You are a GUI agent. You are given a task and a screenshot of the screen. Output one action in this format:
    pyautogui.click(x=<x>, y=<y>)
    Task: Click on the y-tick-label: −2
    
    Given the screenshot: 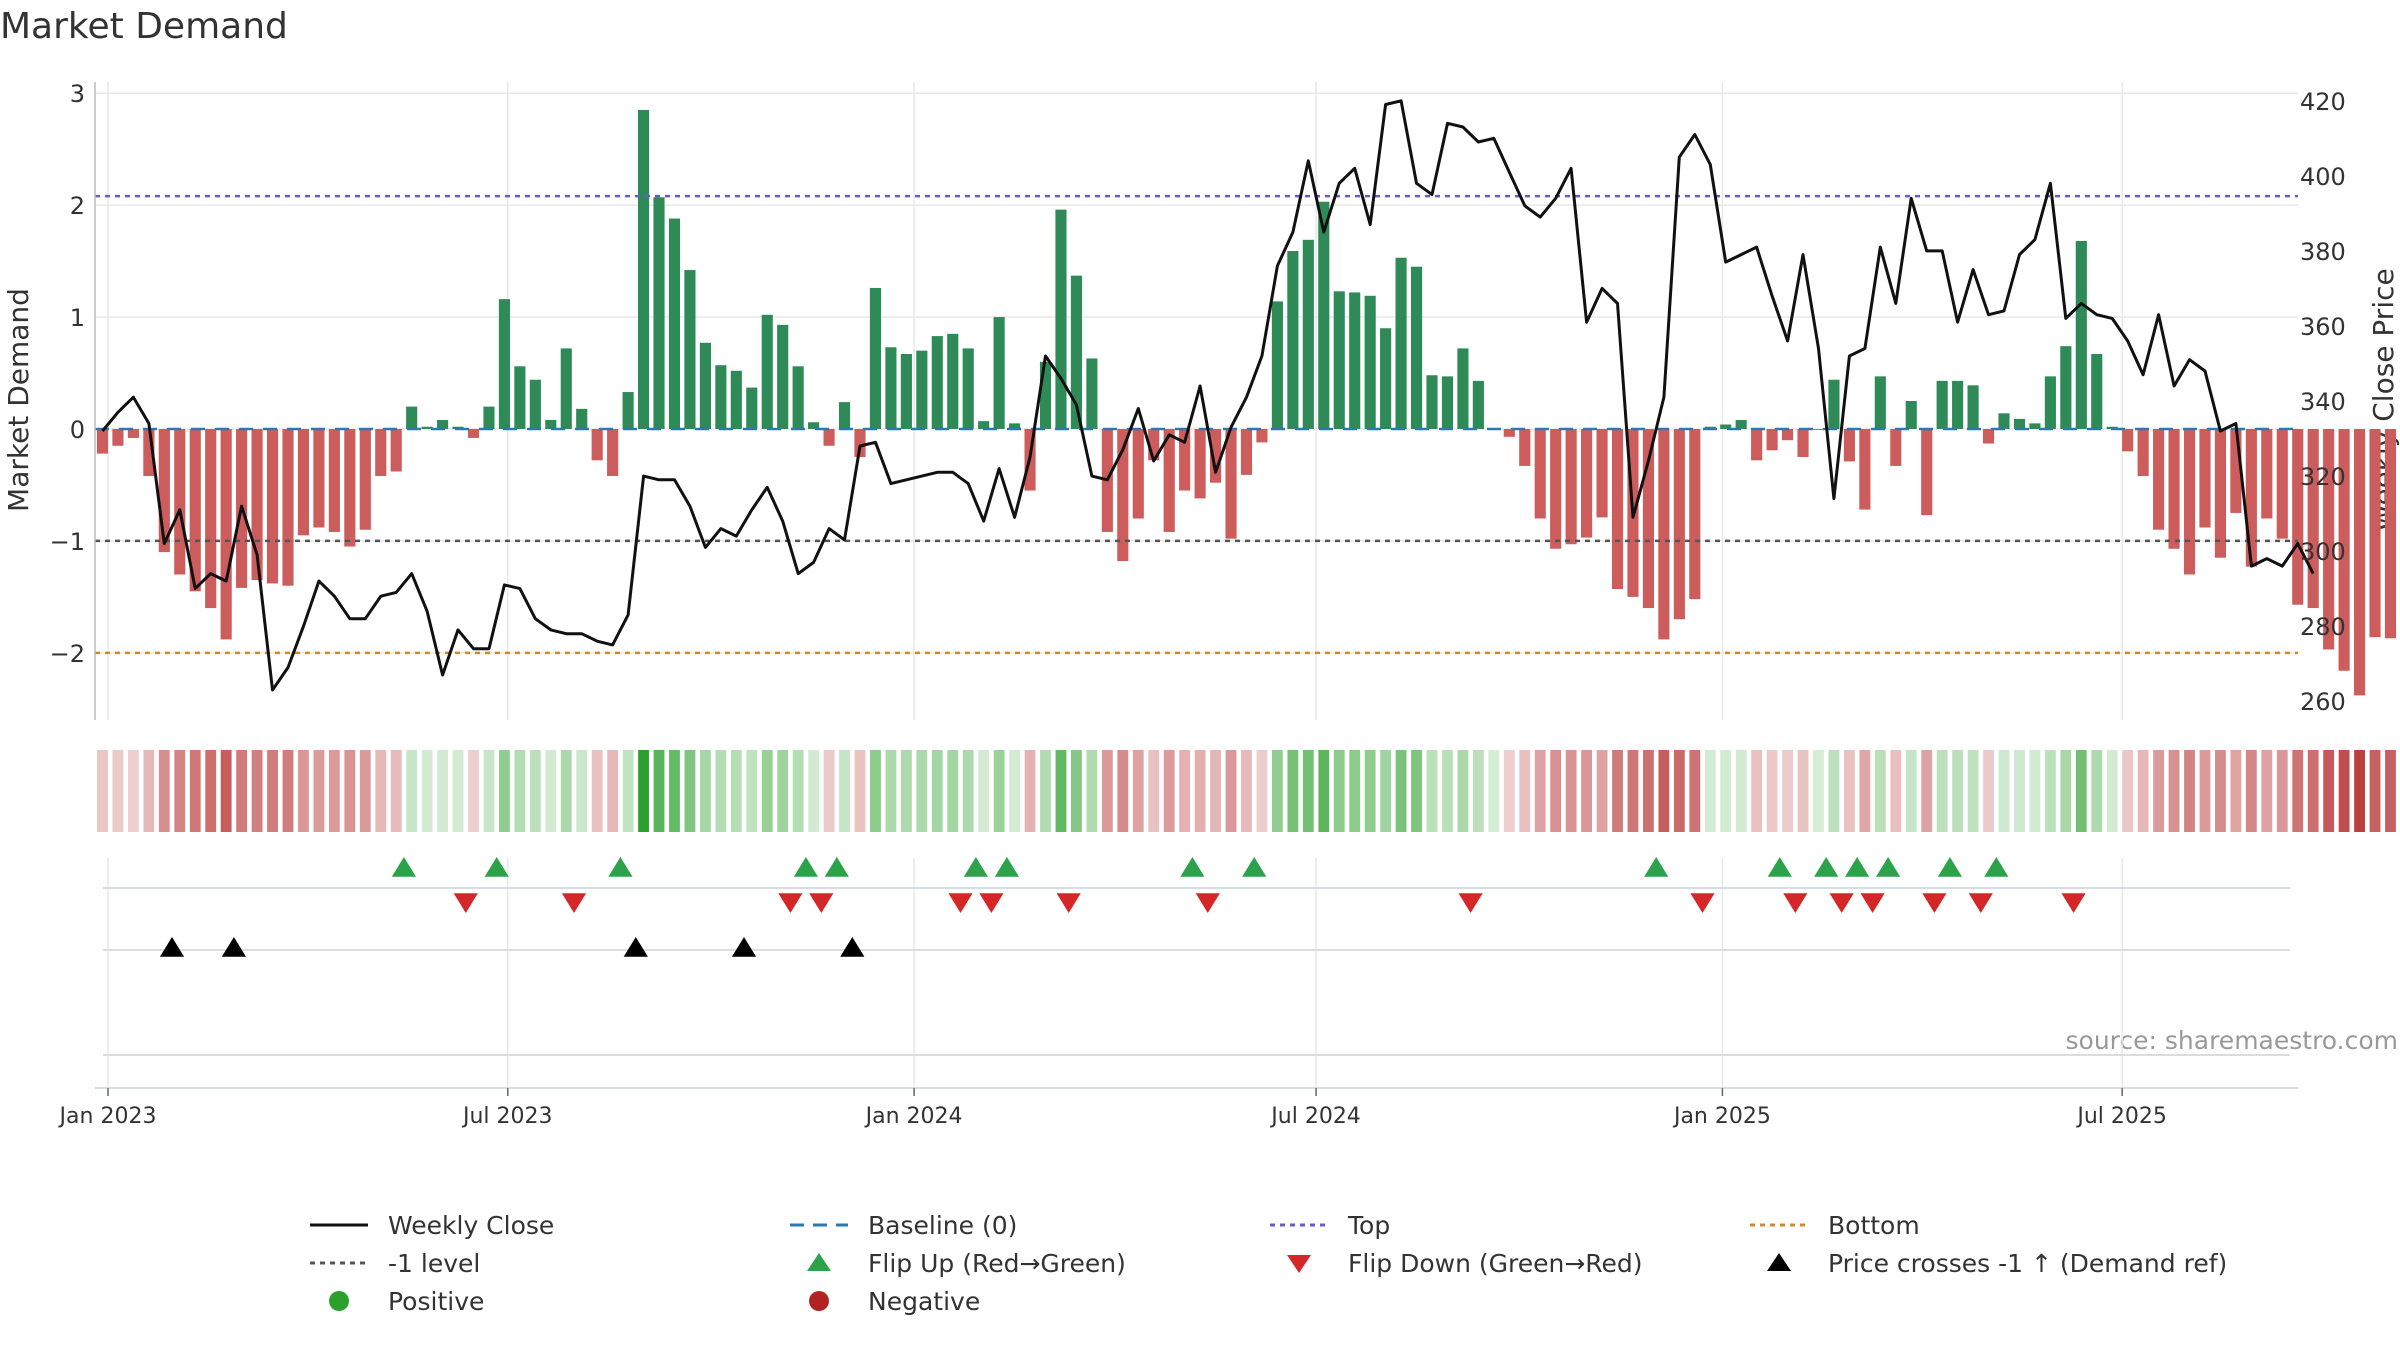 What is the action you would take?
    pyautogui.click(x=67, y=654)
    